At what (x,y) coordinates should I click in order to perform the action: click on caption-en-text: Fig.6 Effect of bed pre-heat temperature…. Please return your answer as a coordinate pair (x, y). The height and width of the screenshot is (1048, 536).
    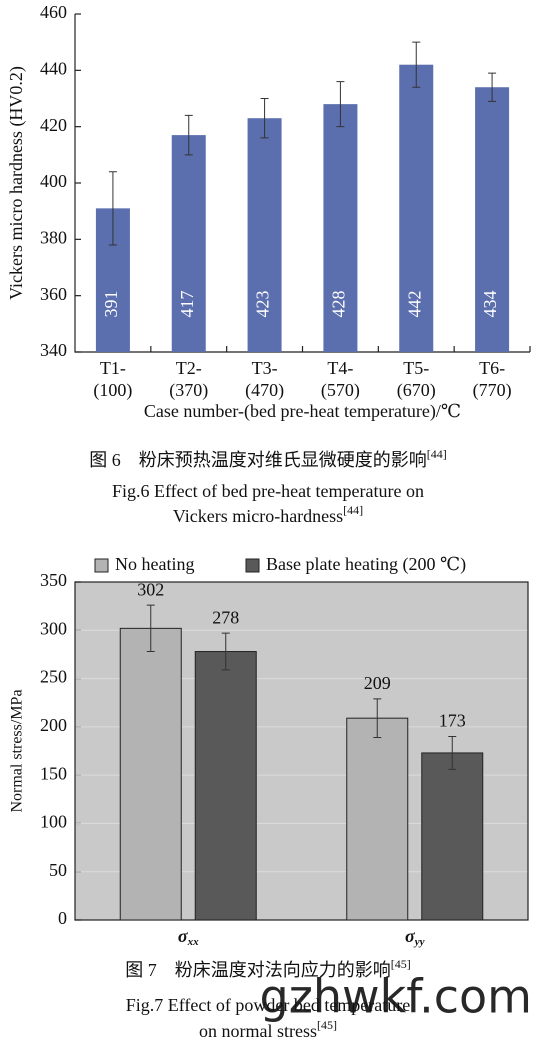
    Looking at the image, I should click on (268, 491).